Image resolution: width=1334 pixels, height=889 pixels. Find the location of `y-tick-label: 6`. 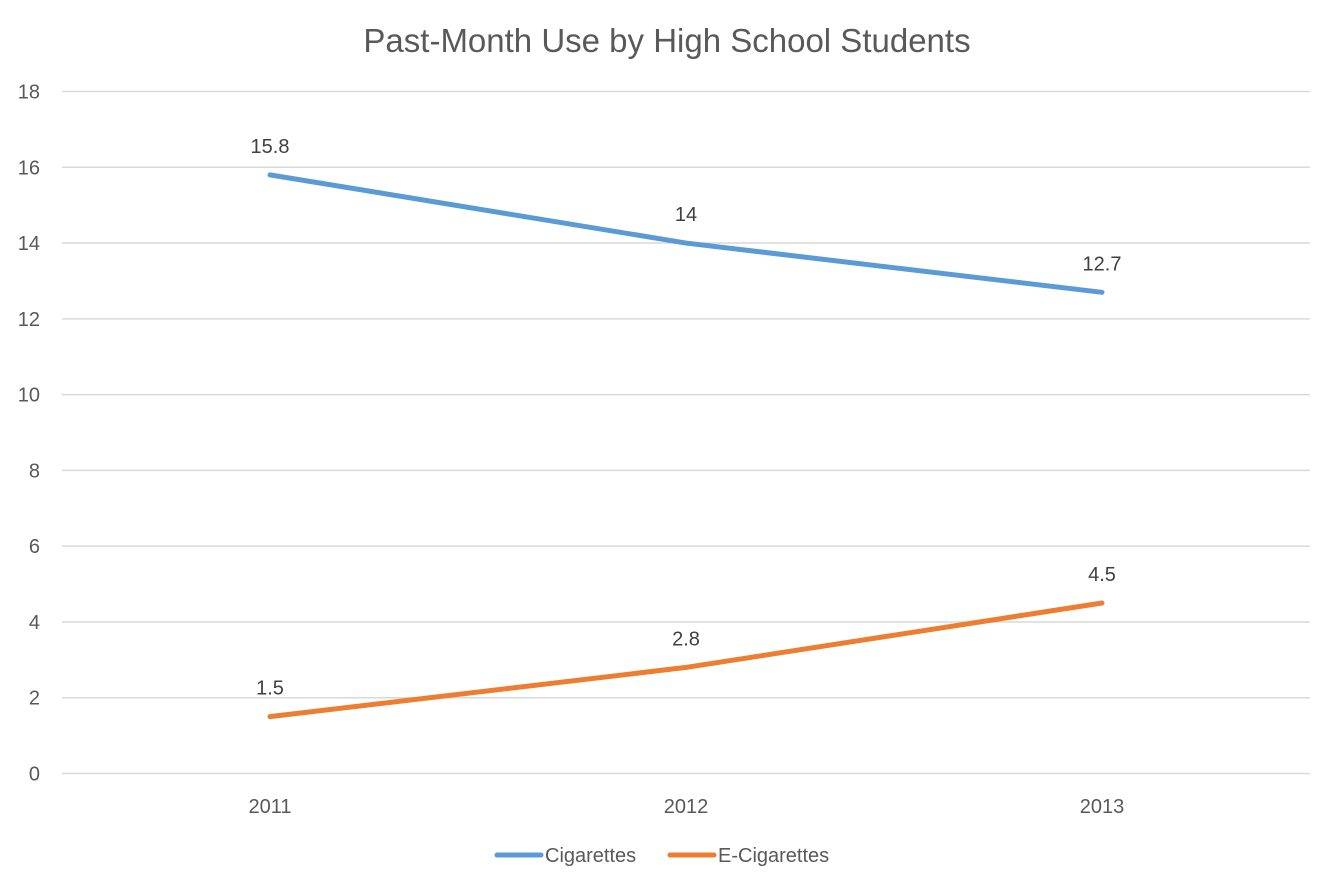

y-tick-label: 6 is located at coordinates (34, 547).